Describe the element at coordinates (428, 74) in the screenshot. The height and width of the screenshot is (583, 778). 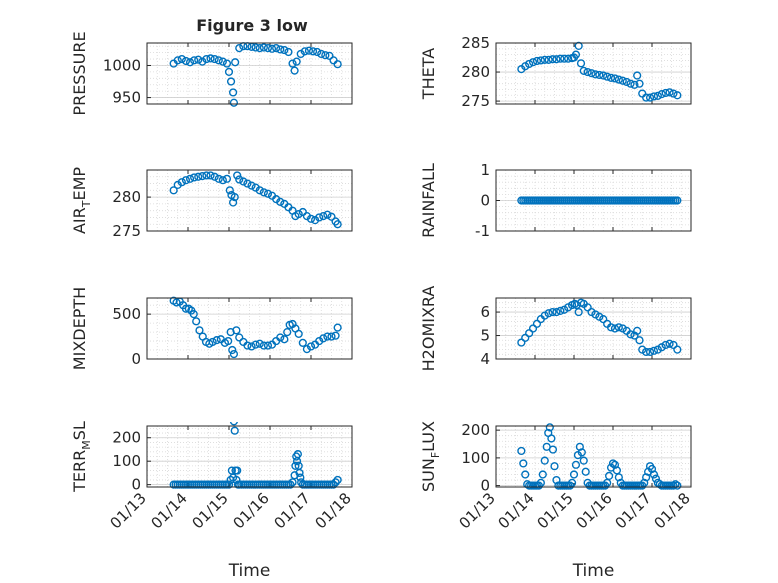
I see `y-axis-label: THETA` at that location.